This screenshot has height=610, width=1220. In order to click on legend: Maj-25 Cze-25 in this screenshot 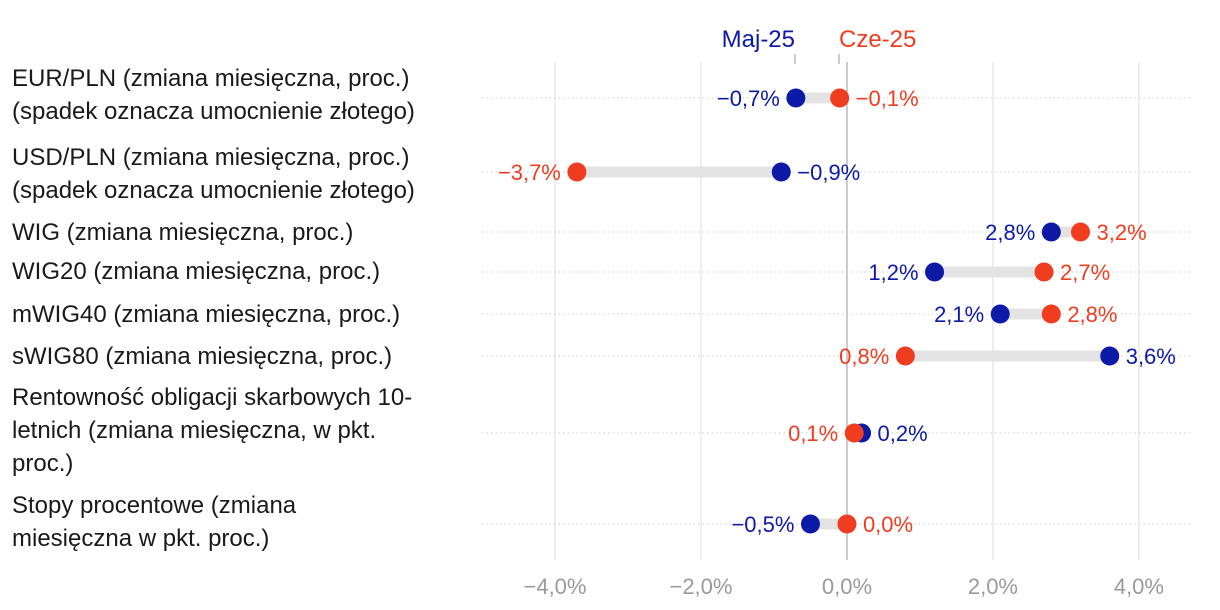, I will do `click(819, 45)`.